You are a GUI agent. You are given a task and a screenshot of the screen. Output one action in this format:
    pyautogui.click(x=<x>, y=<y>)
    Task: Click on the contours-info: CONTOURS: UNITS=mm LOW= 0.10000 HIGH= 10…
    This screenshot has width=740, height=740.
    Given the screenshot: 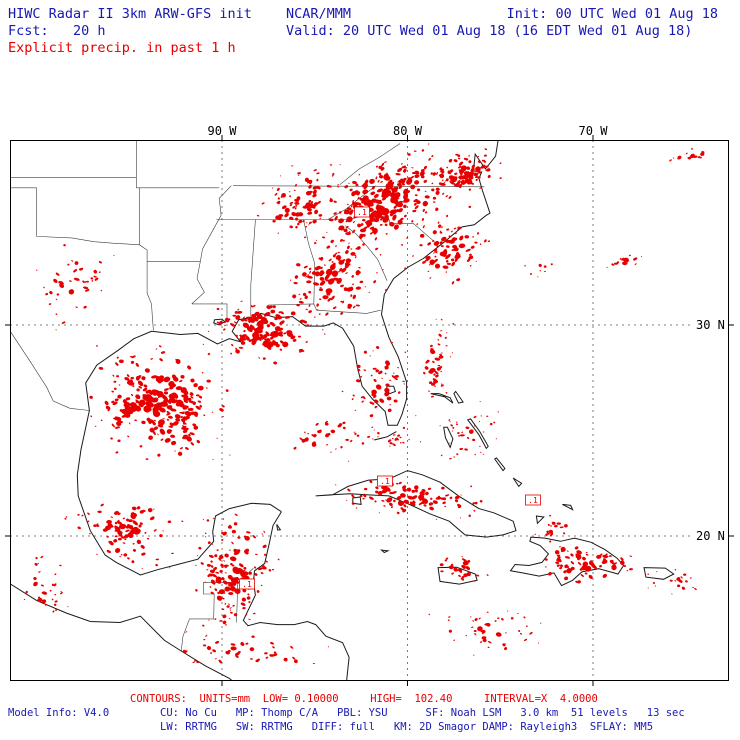 What is the action you would take?
    pyautogui.click(x=364, y=699)
    